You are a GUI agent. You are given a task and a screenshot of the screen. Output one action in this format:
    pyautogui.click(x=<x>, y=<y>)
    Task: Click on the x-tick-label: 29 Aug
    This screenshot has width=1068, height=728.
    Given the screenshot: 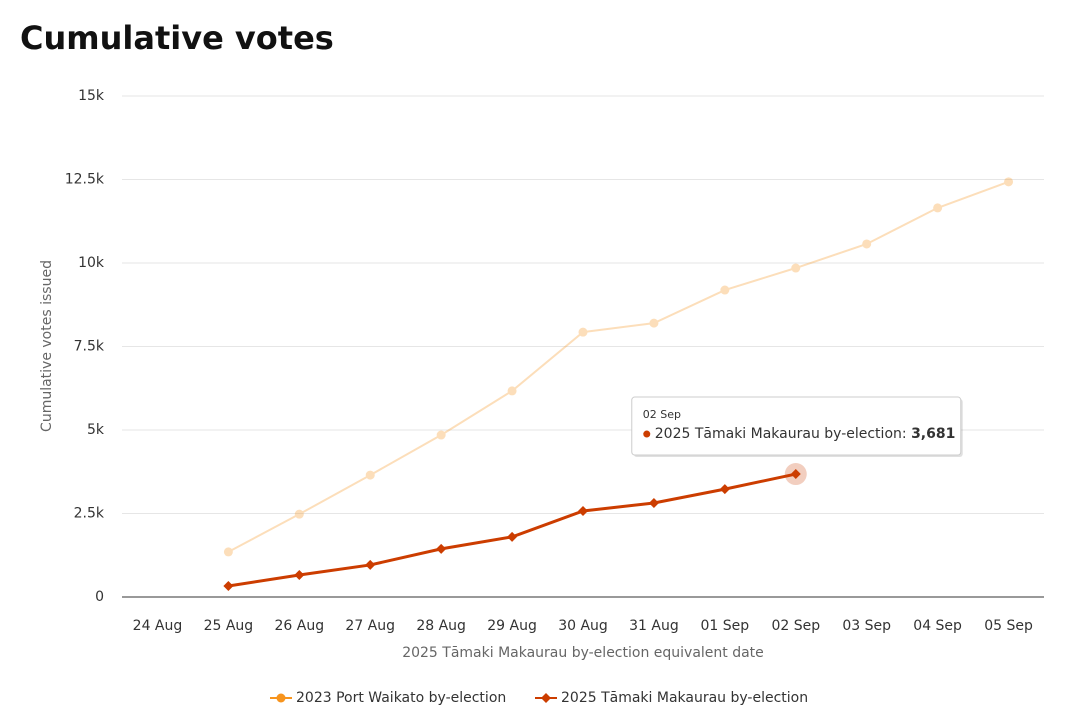 What is the action you would take?
    pyautogui.click(x=512, y=626)
    